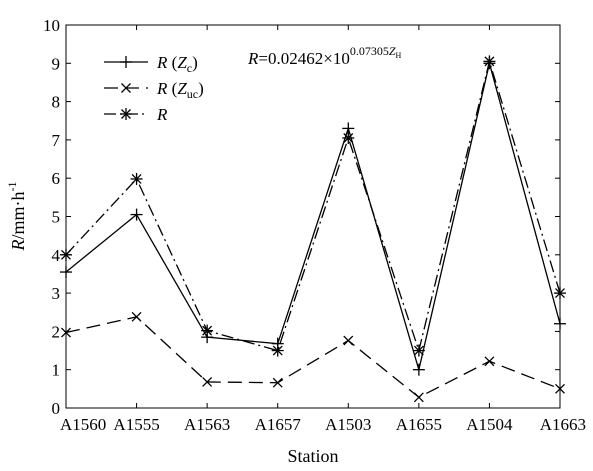 Image resolution: width=593 pixels, height=471 pixels. What do you see at coordinates (83, 424) in the screenshot?
I see `x-tick-label-A1560: A1560` at bounding box center [83, 424].